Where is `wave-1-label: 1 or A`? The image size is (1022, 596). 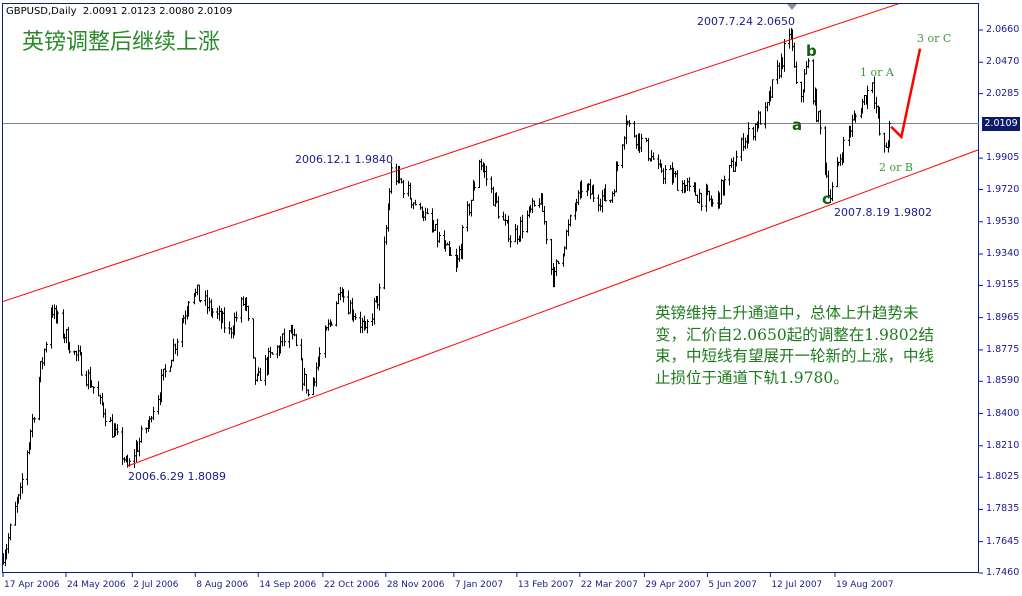
wave-1-label: 1 or A is located at coordinates (877, 72).